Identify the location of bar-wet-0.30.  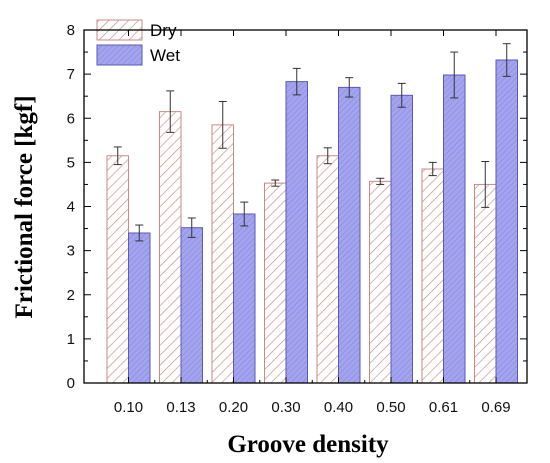
(296, 232).